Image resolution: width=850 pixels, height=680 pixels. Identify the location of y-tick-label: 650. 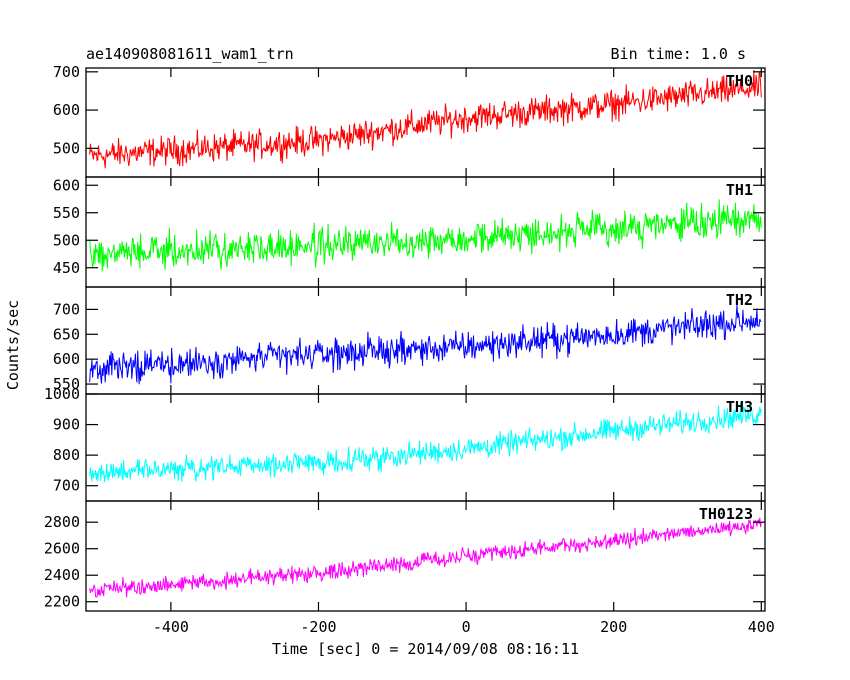
(66, 334).